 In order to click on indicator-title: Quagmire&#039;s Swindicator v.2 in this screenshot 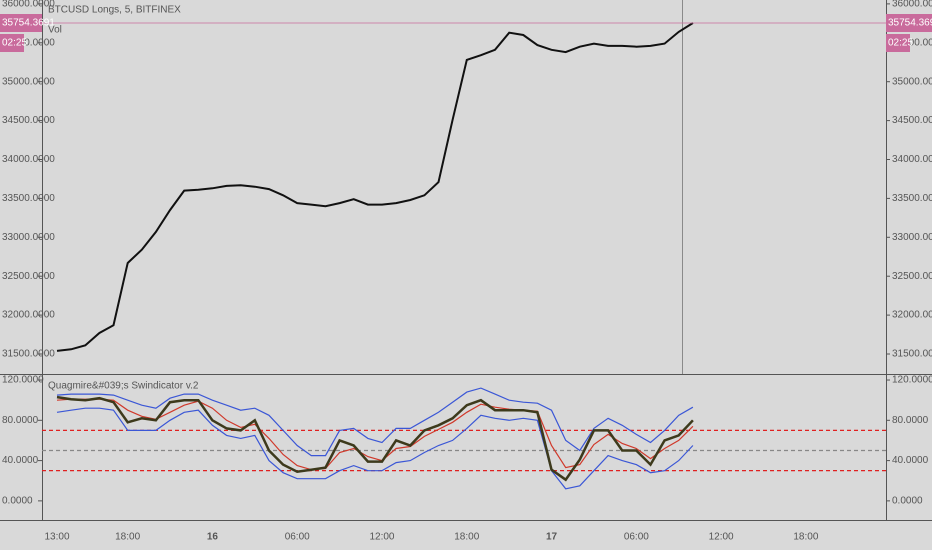, I will do `click(123, 386)`.